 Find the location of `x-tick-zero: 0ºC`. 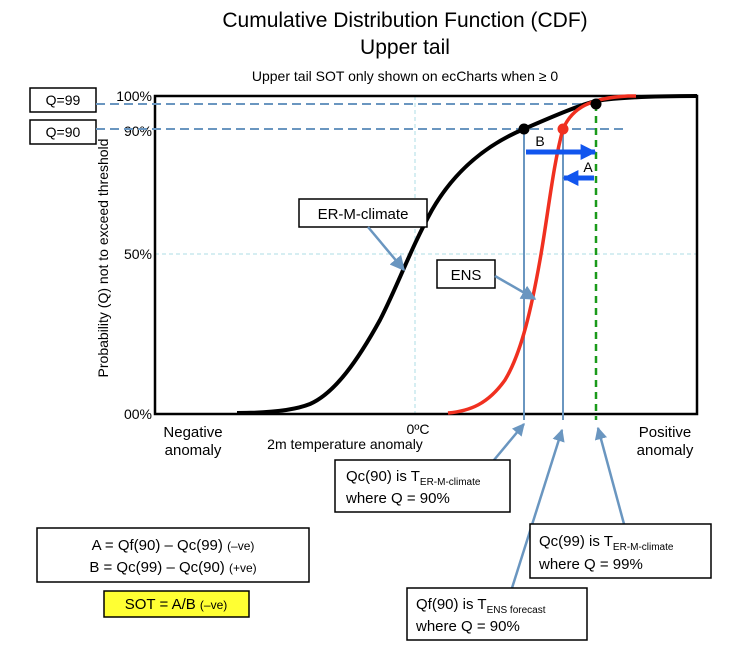

x-tick-zero: 0ºC is located at coordinates (417, 429).